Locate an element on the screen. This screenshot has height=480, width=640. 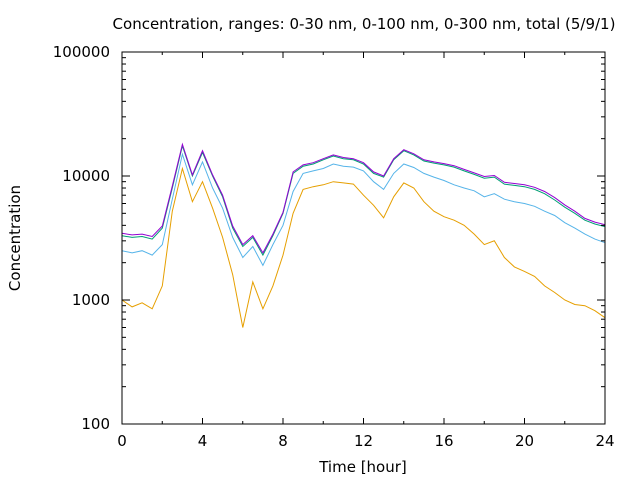
x-tick-label: 12 is located at coordinates (363, 441).